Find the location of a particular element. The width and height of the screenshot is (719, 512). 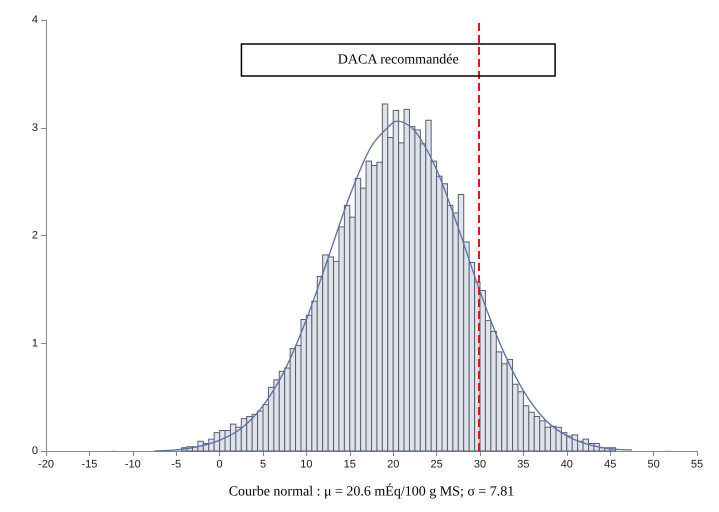

x-tick-label: 15 is located at coordinates (350, 464).